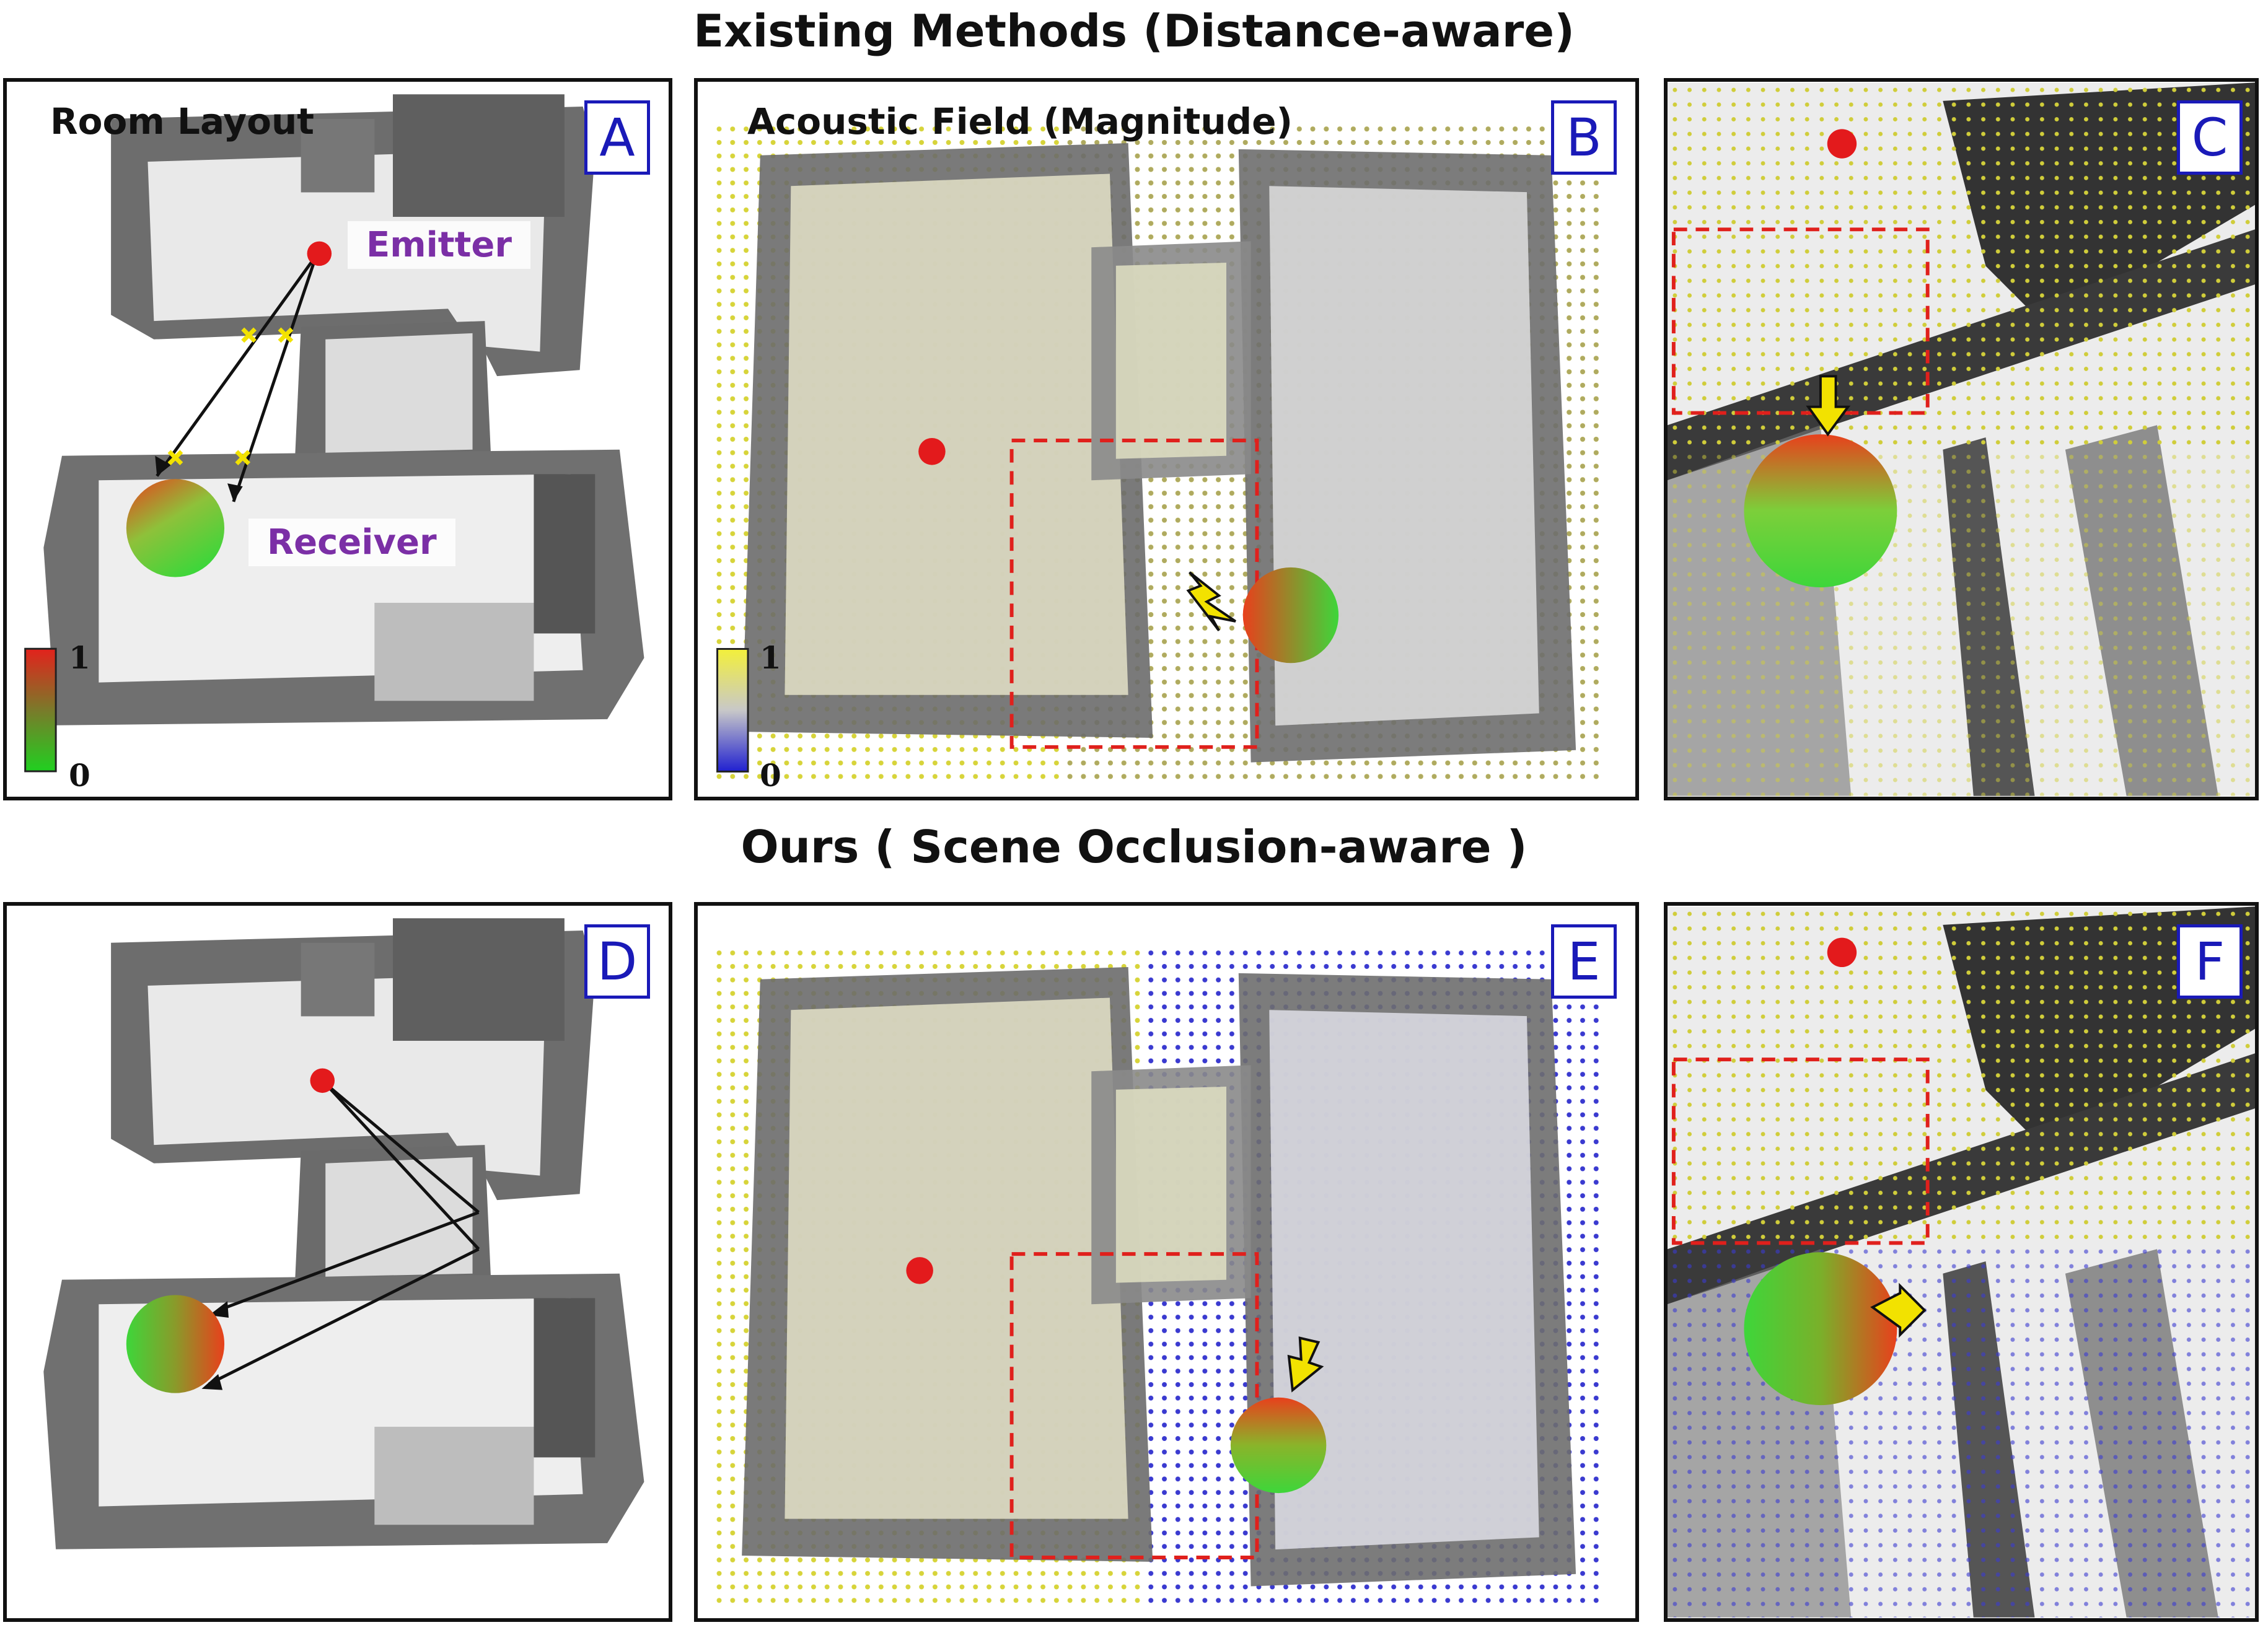 The height and width of the screenshot is (1625, 2268). What do you see at coordinates (2210, 961) in the screenshot?
I see `panel-letter-f: F` at bounding box center [2210, 961].